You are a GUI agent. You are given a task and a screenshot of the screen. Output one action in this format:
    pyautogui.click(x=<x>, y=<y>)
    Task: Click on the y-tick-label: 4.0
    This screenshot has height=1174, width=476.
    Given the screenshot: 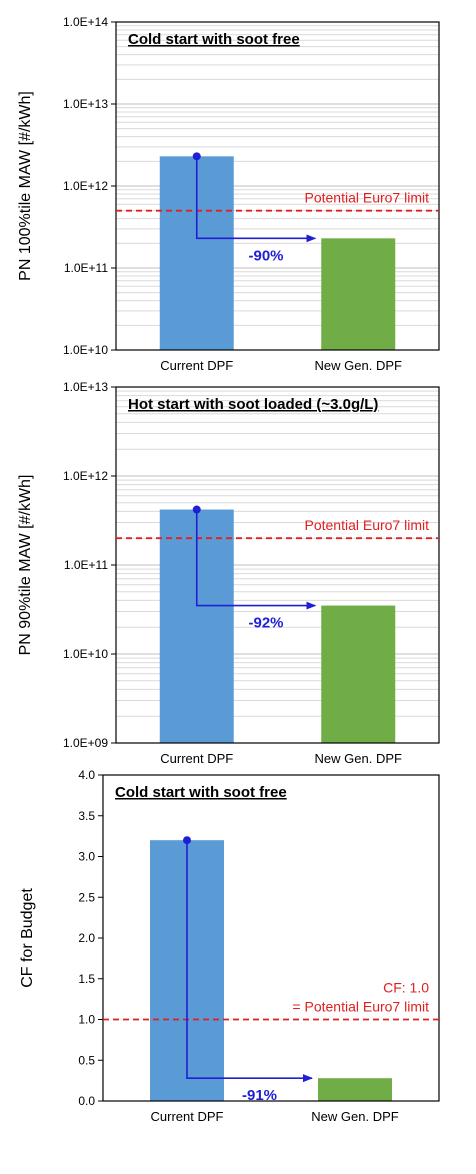 What is the action you would take?
    pyautogui.click(x=86, y=775)
    